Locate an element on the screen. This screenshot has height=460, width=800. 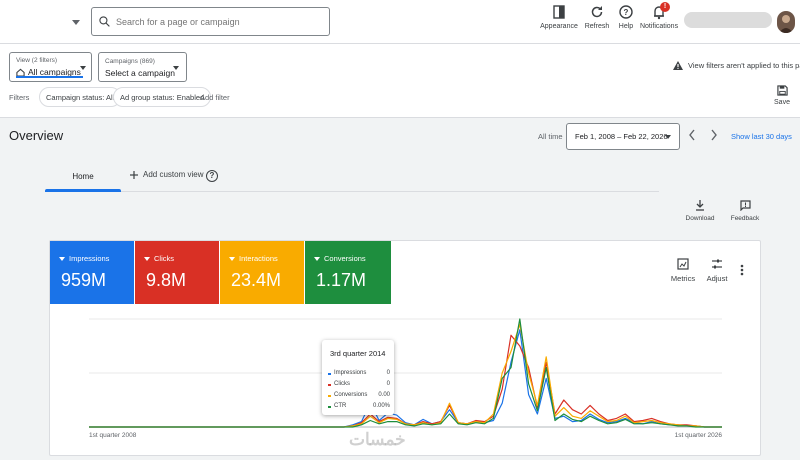
download-icon is located at coordinates (700, 205).